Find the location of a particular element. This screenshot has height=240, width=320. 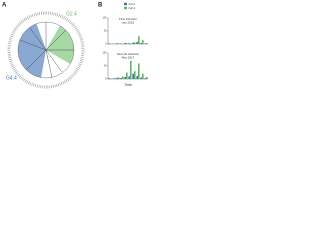

legend-label: G4.4 is located at coordinates (132, 4).